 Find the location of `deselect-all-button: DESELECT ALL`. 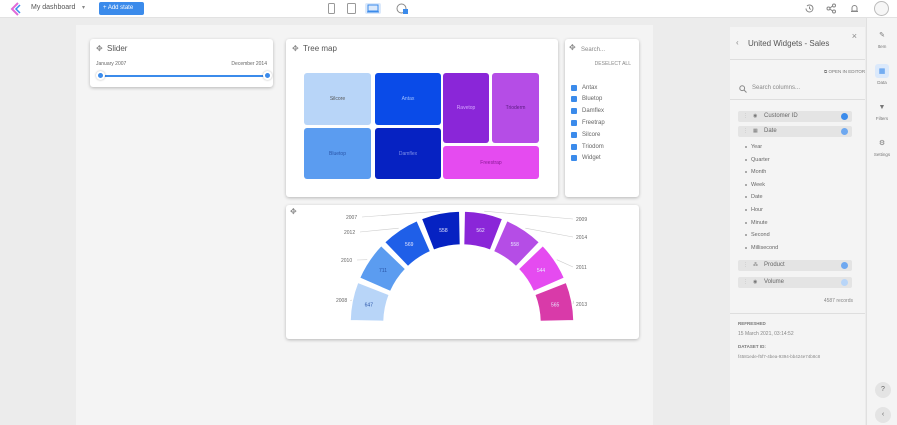

deselect-all-button: DESELECT ALL is located at coordinates (612, 64).